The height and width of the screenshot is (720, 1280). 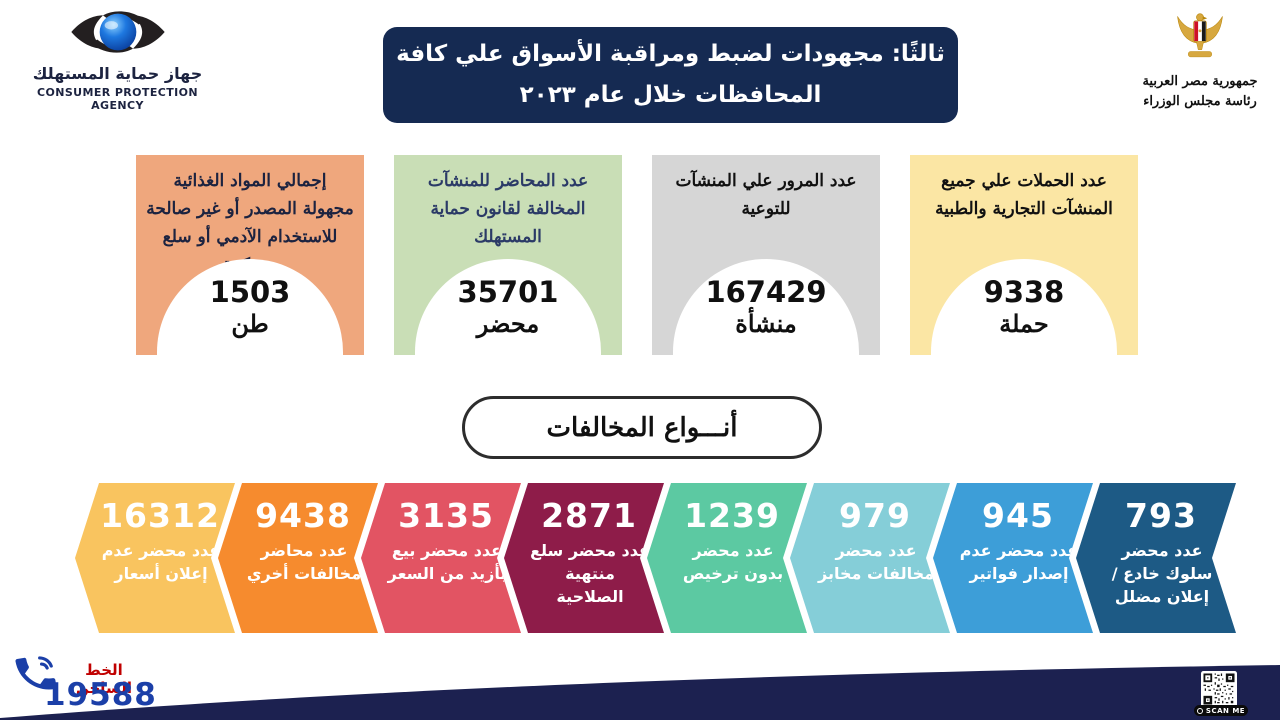 I want to click on chevron-deceptive-ads: 793 عدد محضر سلوك خادع / إعلان مضلل, so click(x=1156, y=558).